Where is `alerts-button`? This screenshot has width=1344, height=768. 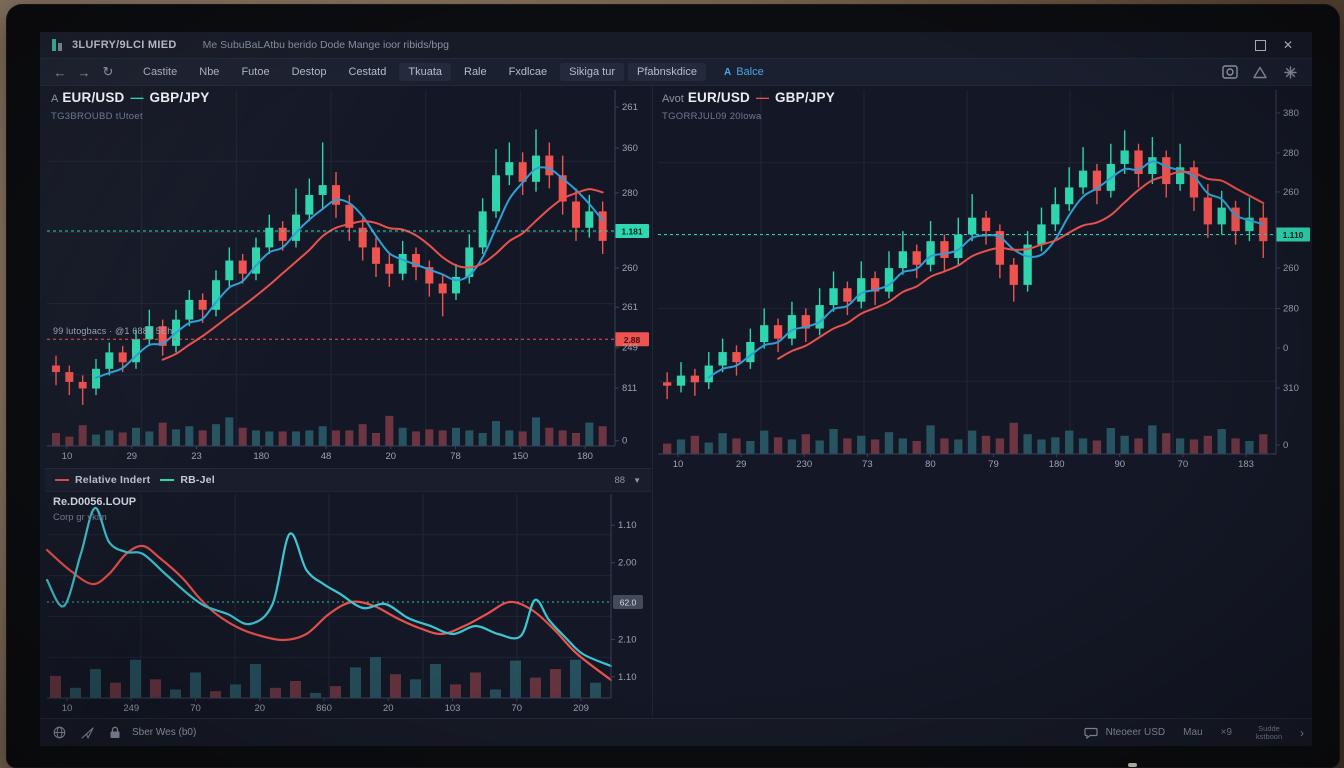 alerts-button is located at coordinates (1260, 72).